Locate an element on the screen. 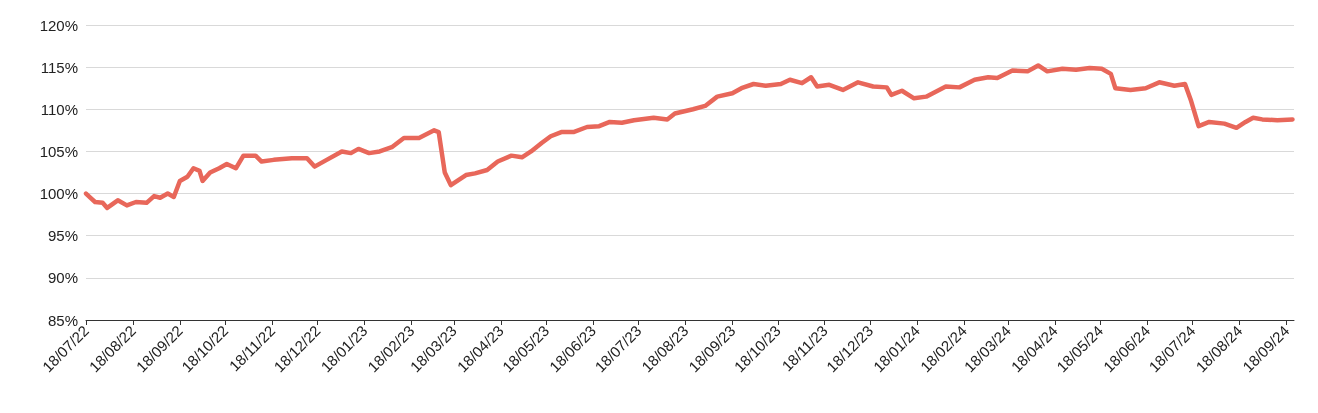 This screenshot has height=413, width=1318. y-tick-label: 110% is located at coordinates (59, 109).